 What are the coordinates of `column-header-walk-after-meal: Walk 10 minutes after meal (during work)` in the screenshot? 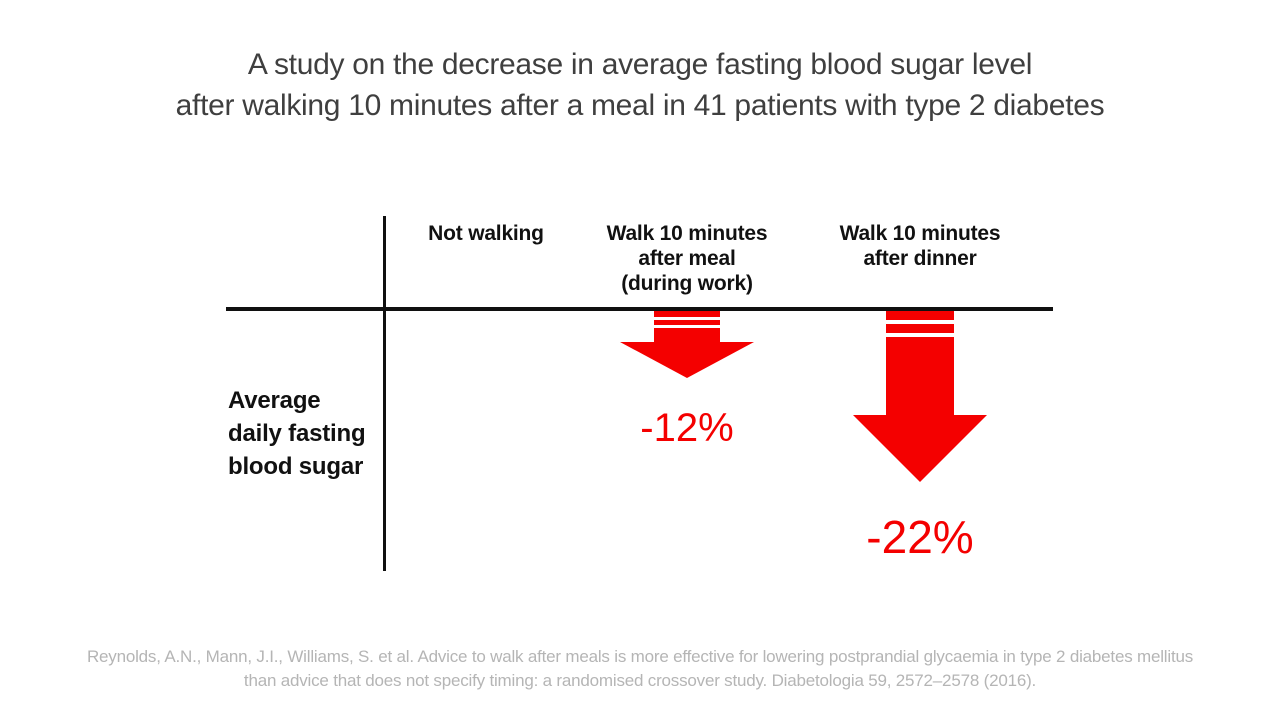 It's located at (687, 258).